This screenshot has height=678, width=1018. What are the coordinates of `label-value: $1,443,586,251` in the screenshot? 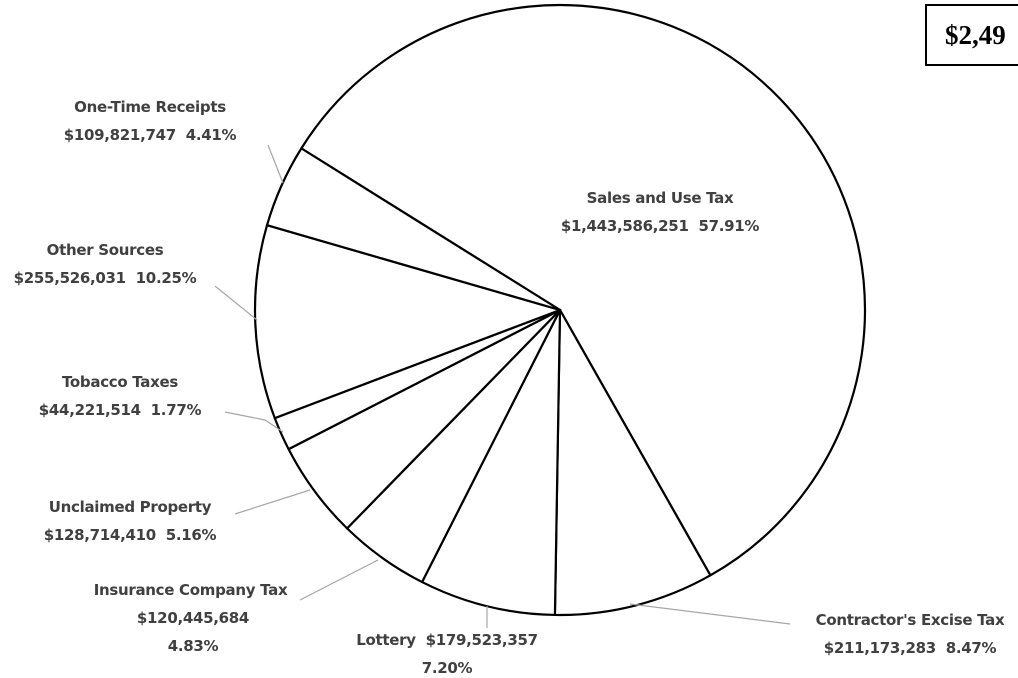 It's located at (624, 226).